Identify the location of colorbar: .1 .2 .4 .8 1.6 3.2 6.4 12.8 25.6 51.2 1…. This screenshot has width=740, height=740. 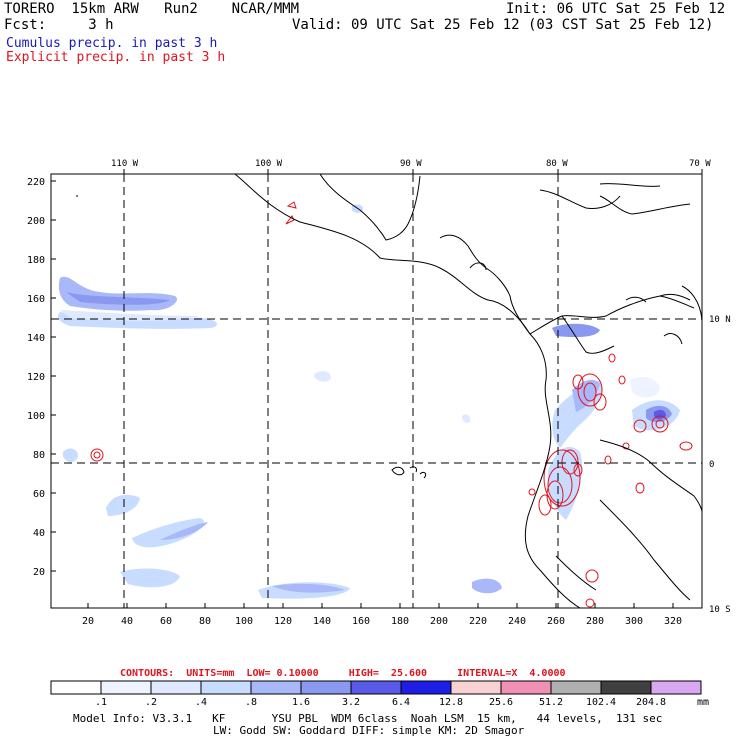
(379, 694).